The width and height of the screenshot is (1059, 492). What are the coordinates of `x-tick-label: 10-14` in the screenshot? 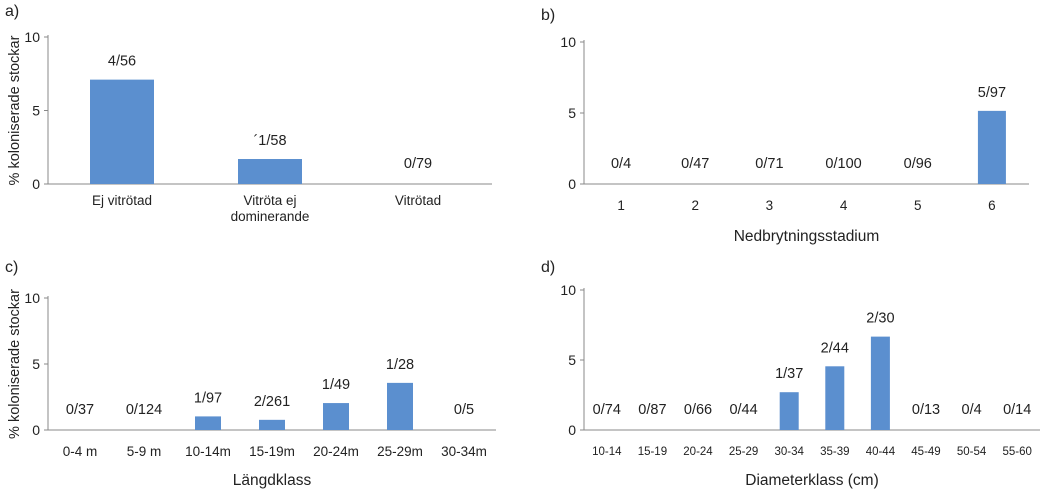 It's located at (607, 452).